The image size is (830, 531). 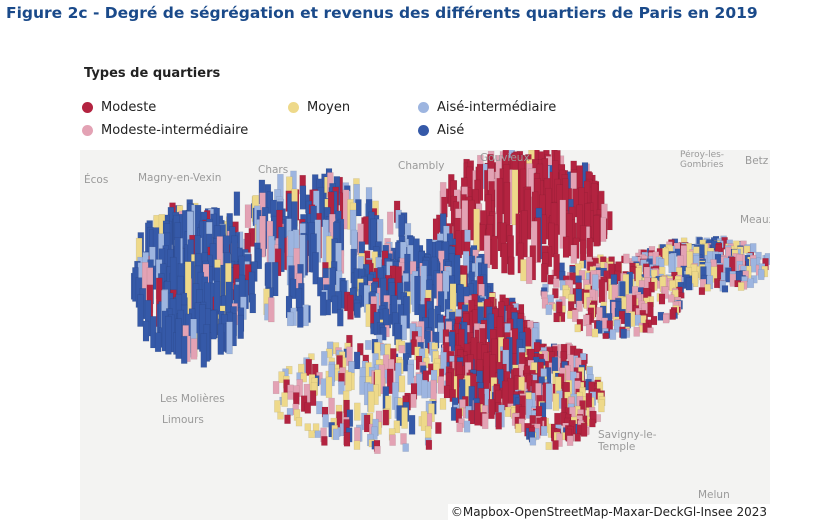 I want to click on place-label: Limours, so click(x=183, y=420).